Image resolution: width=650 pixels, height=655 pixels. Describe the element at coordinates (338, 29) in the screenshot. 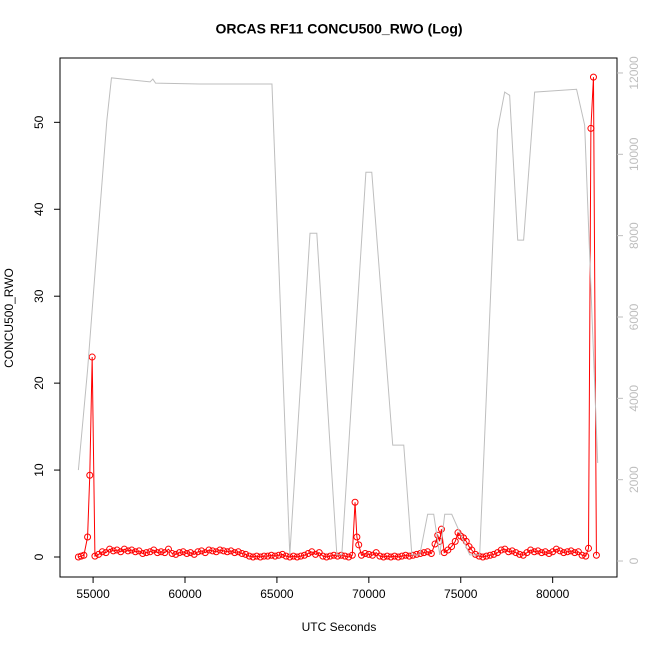

I see `chart-title: ORCAS RF11 CONCU500_RWO (Log)` at that location.